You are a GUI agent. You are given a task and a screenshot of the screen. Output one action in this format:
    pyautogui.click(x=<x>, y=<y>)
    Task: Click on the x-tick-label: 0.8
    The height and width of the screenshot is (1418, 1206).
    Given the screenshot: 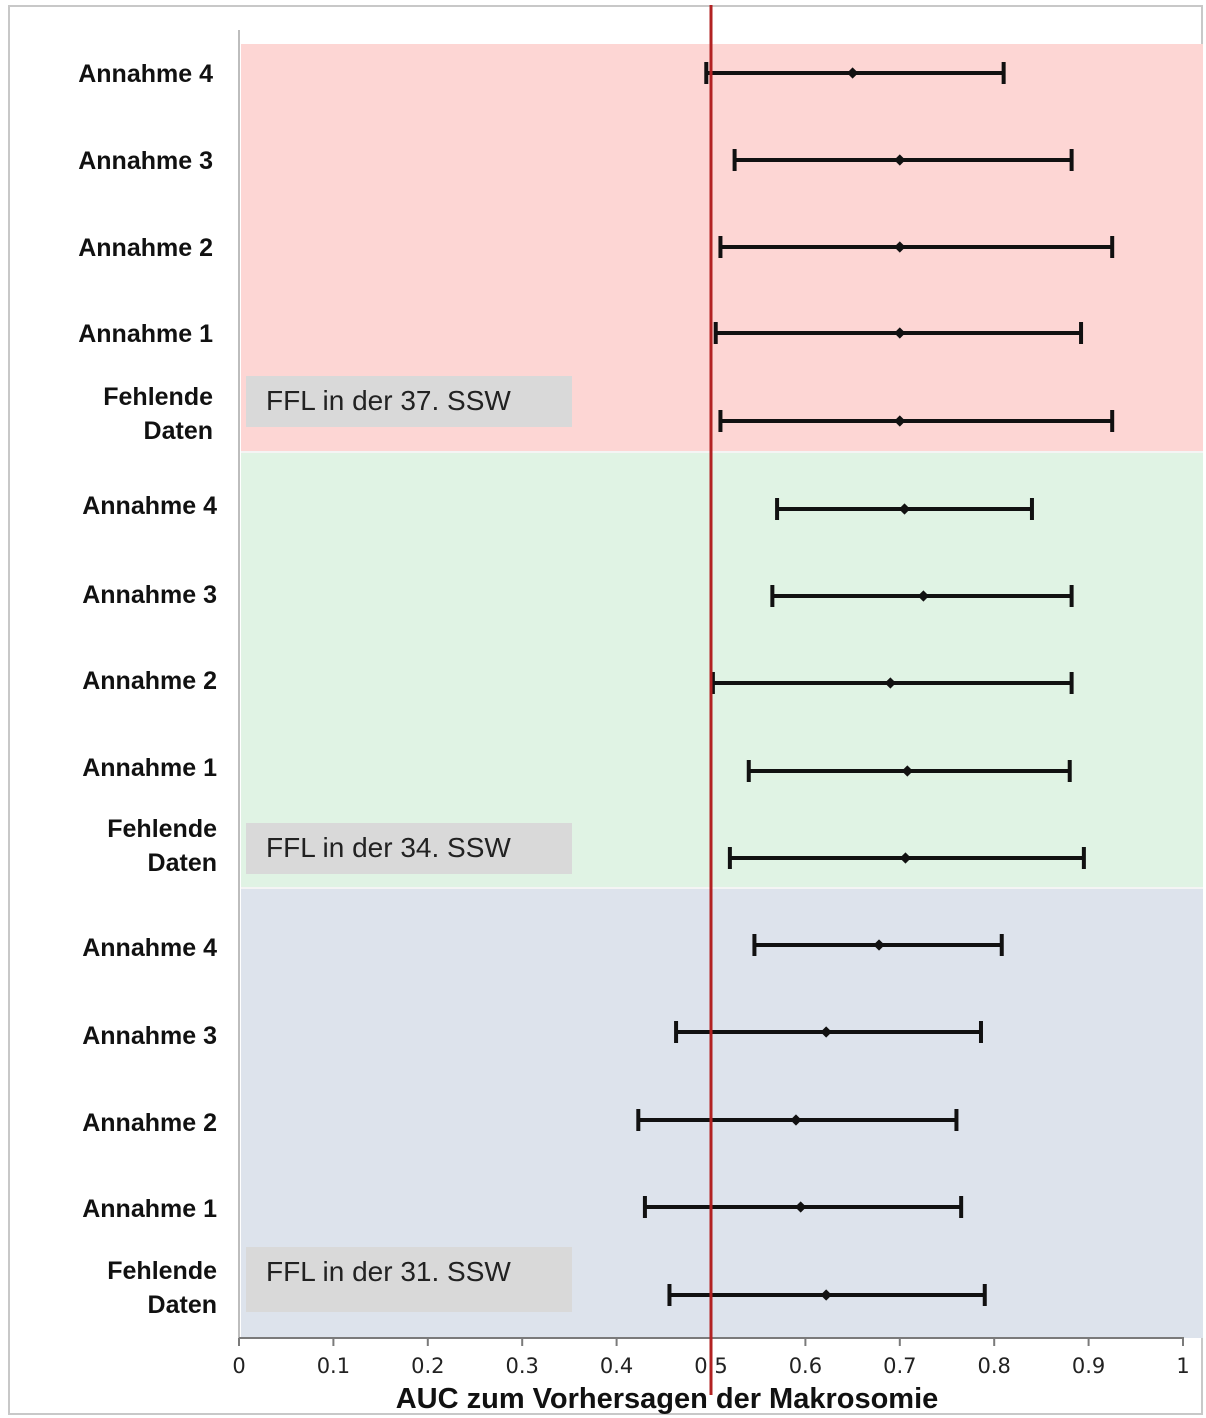 What is the action you would take?
    pyautogui.click(x=993, y=1366)
    